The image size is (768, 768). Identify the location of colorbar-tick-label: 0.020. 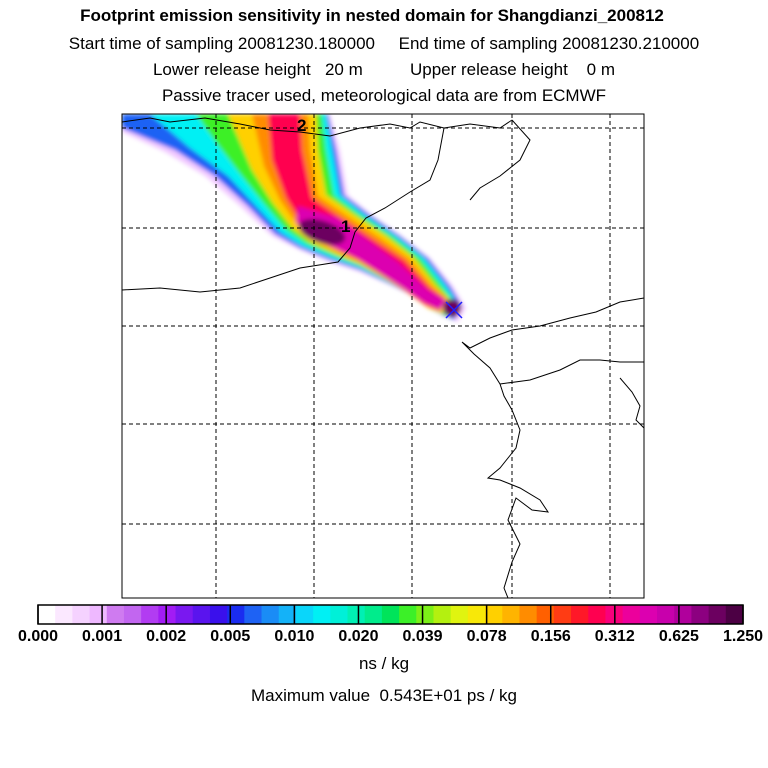
(358, 636).